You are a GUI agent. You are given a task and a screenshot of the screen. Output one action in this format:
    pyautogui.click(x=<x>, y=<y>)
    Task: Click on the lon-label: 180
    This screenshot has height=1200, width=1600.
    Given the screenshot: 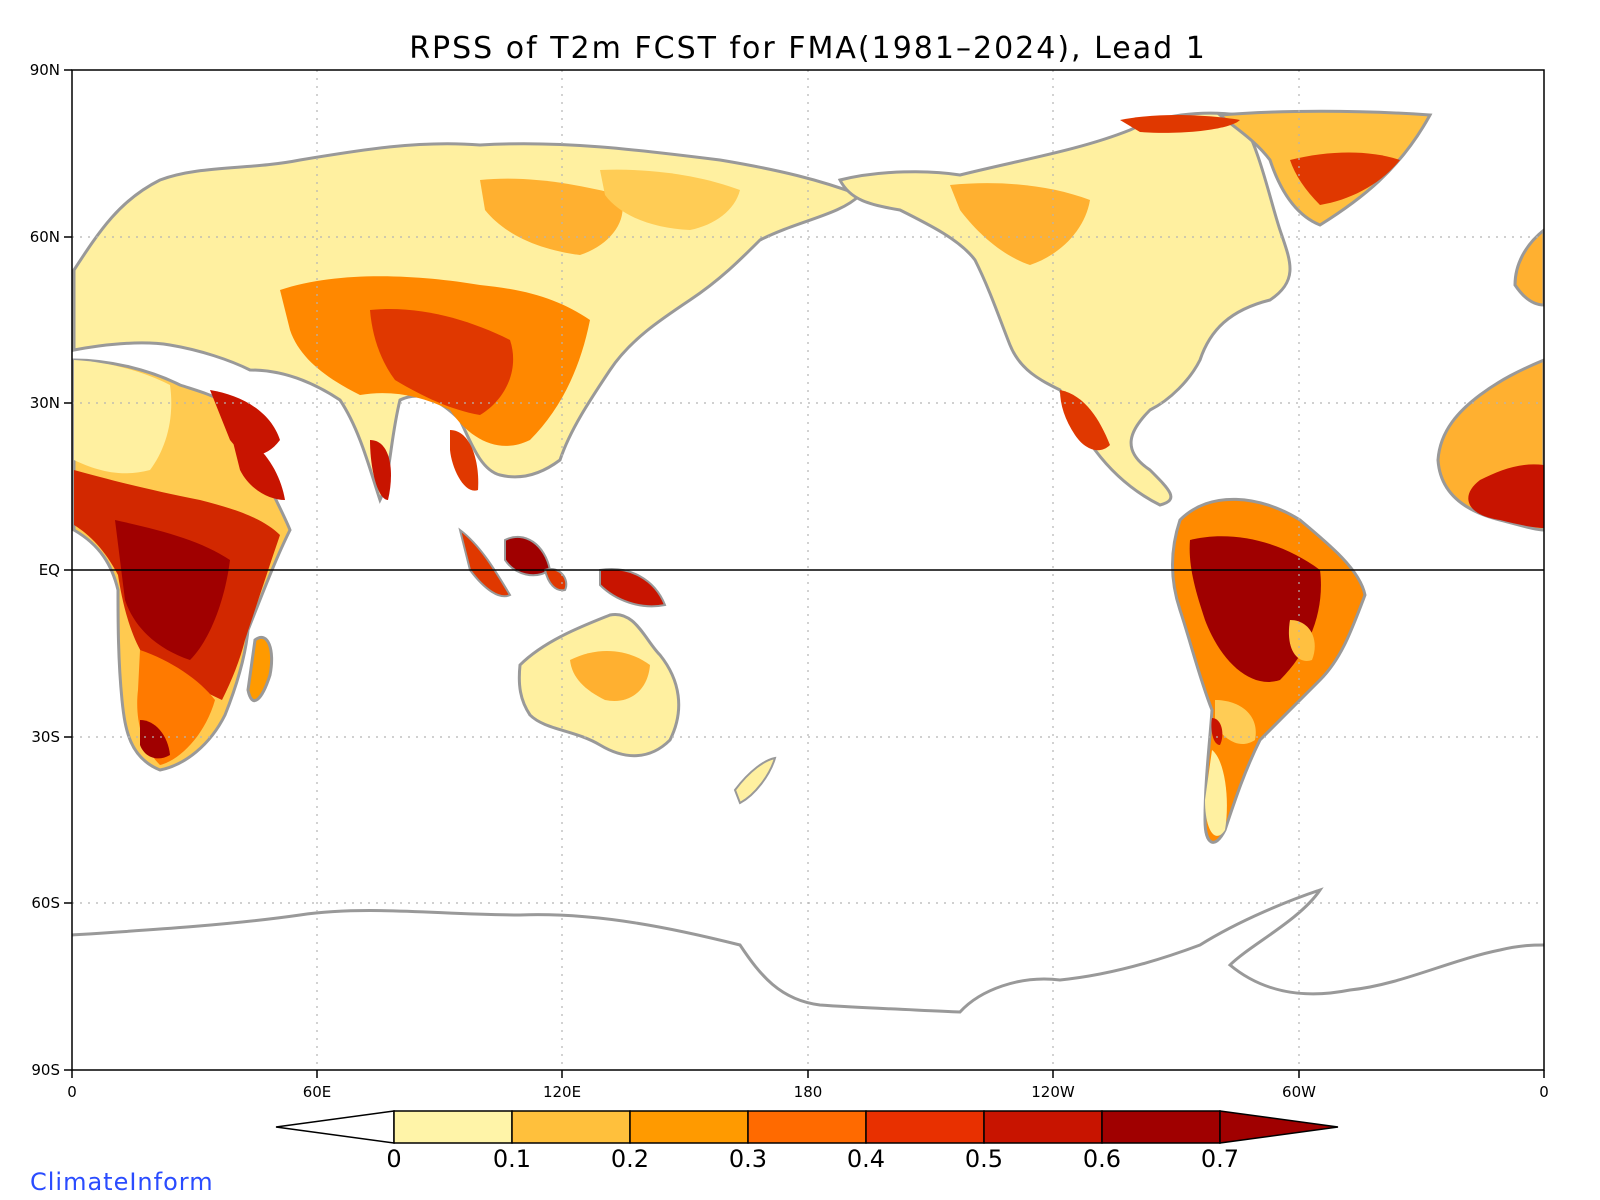 What is the action you would take?
    pyautogui.click(x=808, y=1092)
    